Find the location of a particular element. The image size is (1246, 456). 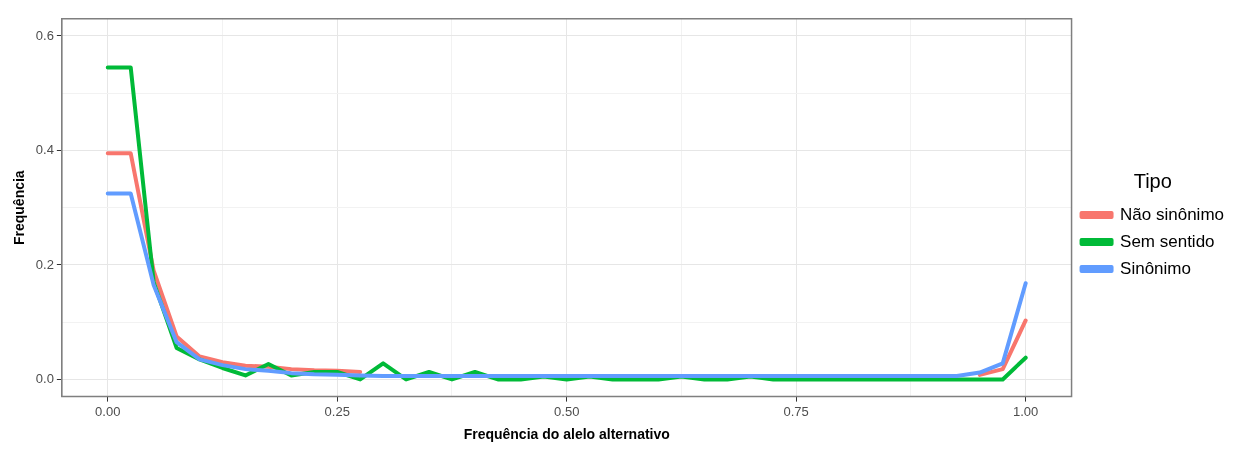

legend-label: Não sinônimo is located at coordinates (1172, 214).